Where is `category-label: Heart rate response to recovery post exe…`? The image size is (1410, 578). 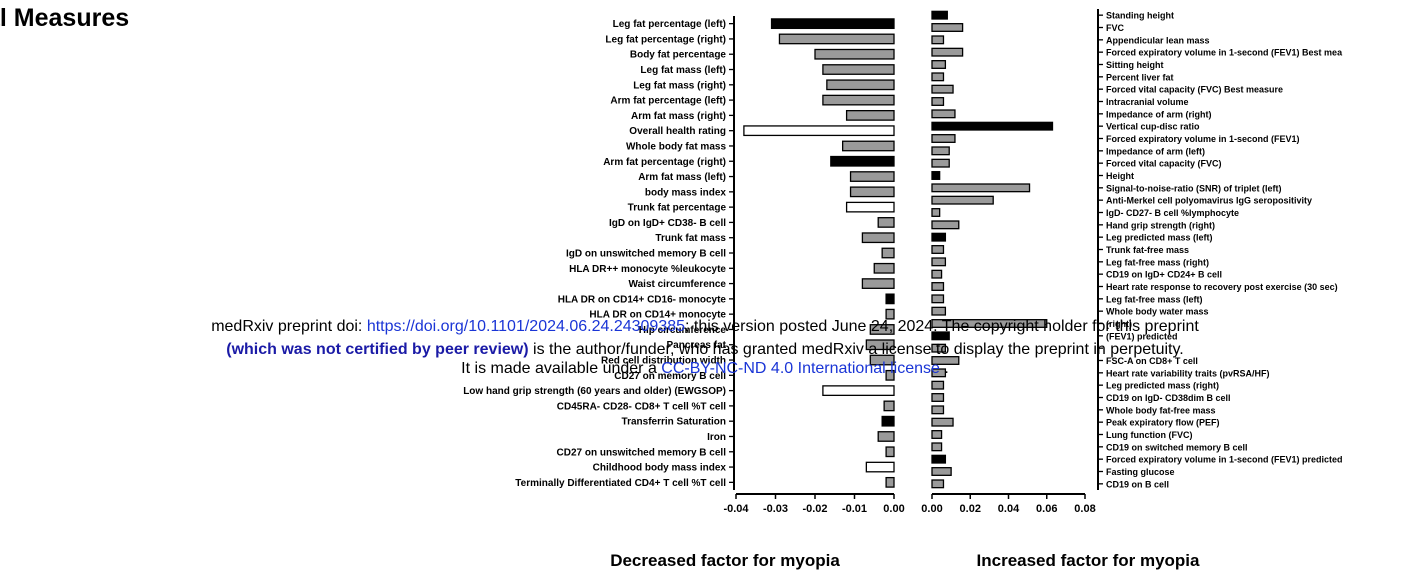
category-label: Heart rate response to recovery post exe… is located at coordinates (1222, 287).